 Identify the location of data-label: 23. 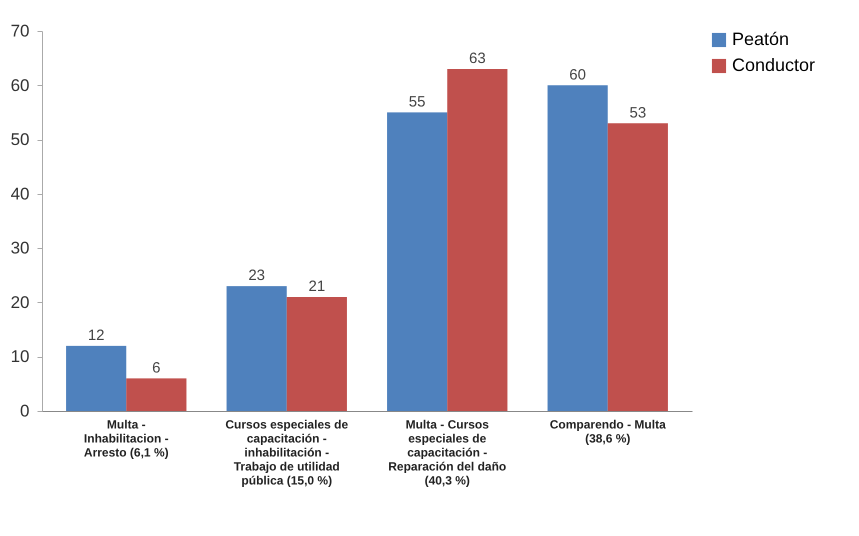
(257, 275).